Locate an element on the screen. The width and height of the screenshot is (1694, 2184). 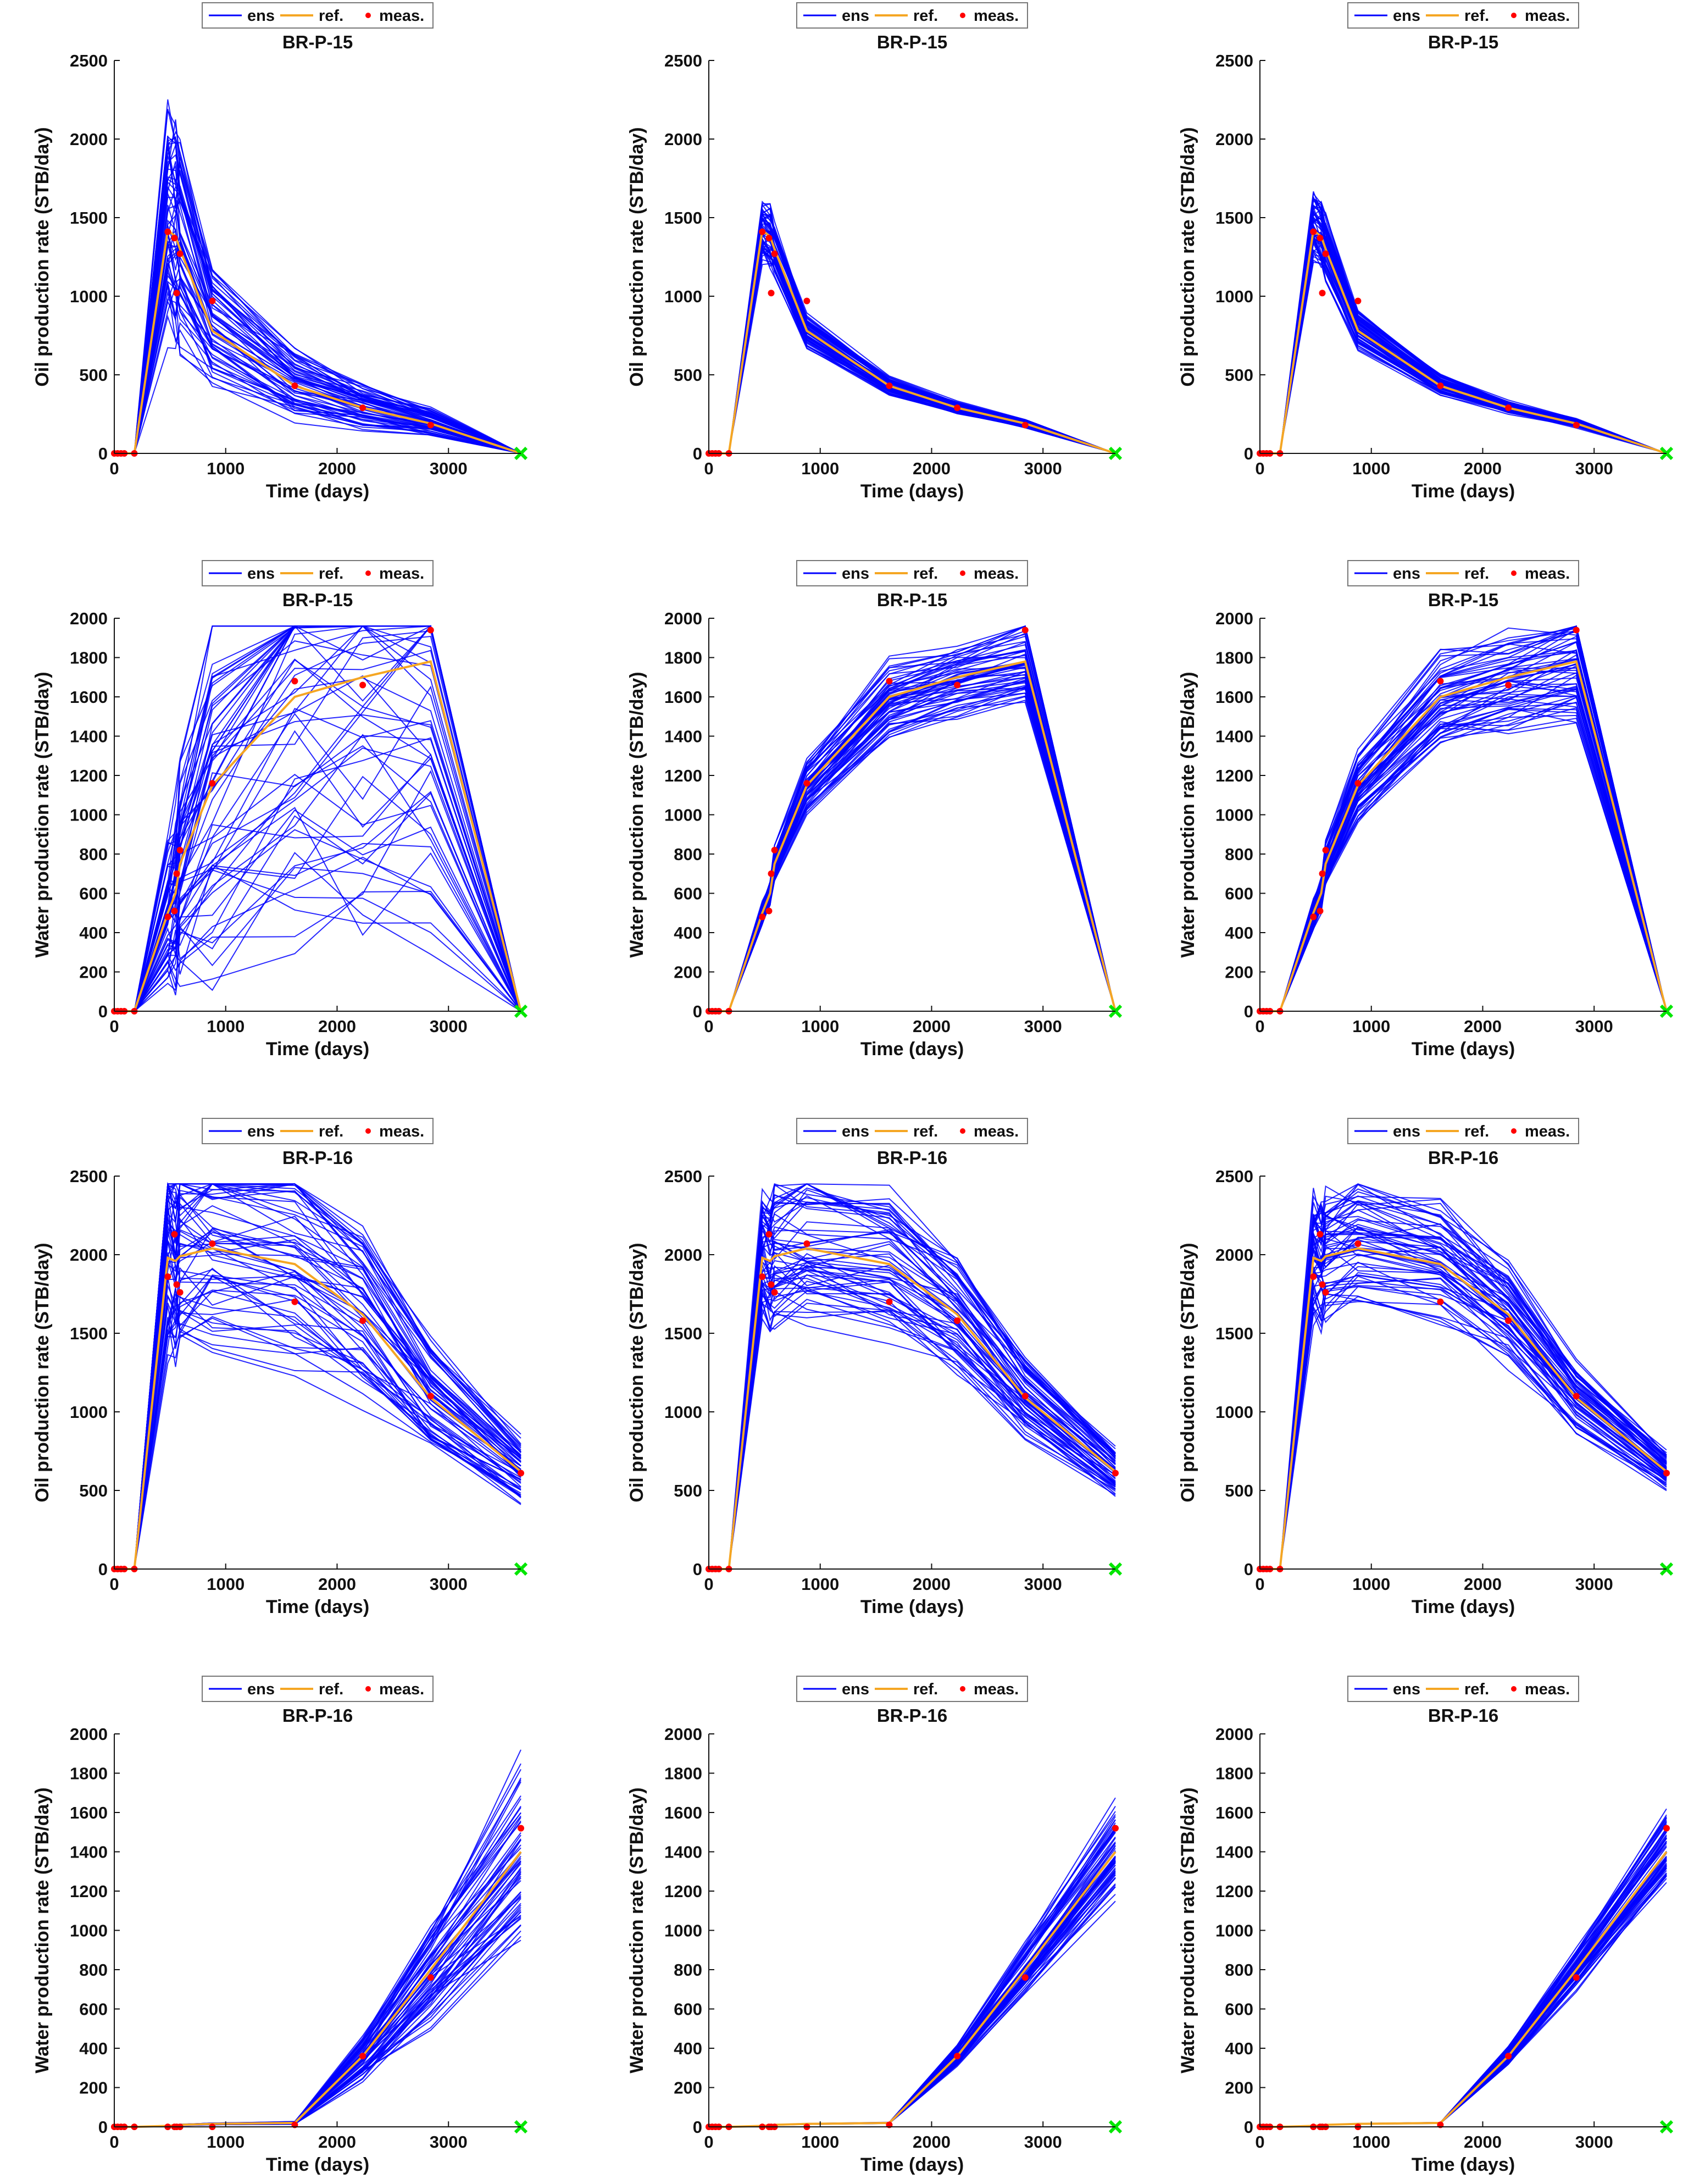
y-tick-label: 1400 is located at coordinates (1234, 1852).